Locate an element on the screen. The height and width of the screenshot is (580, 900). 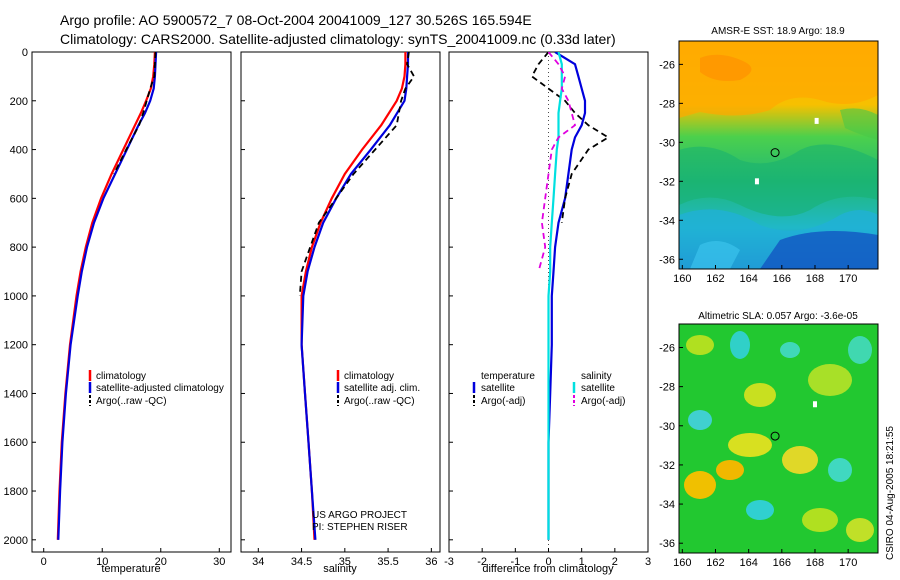
x-tick-label: 36 is located at coordinates (431, 562).